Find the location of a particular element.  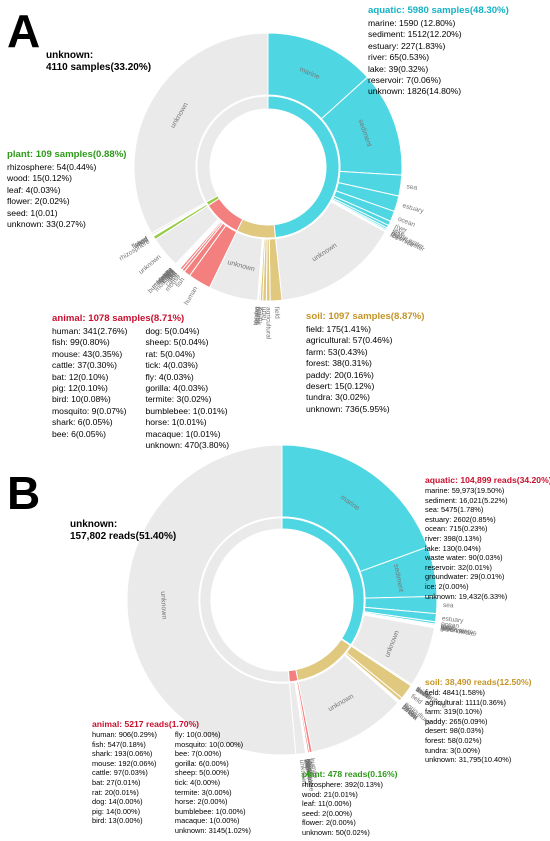

legend-line: seed: 2(0.00%) is located at coordinates (327, 813).